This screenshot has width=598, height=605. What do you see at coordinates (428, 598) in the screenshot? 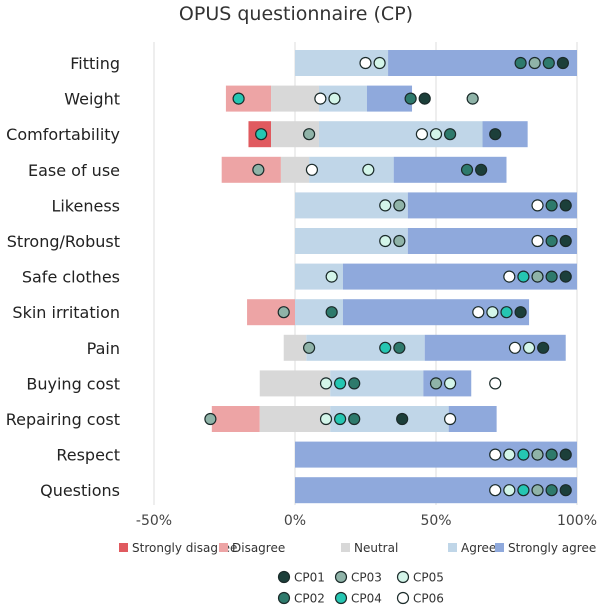
I see `participant-legend-label: CP06` at bounding box center [428, 598].